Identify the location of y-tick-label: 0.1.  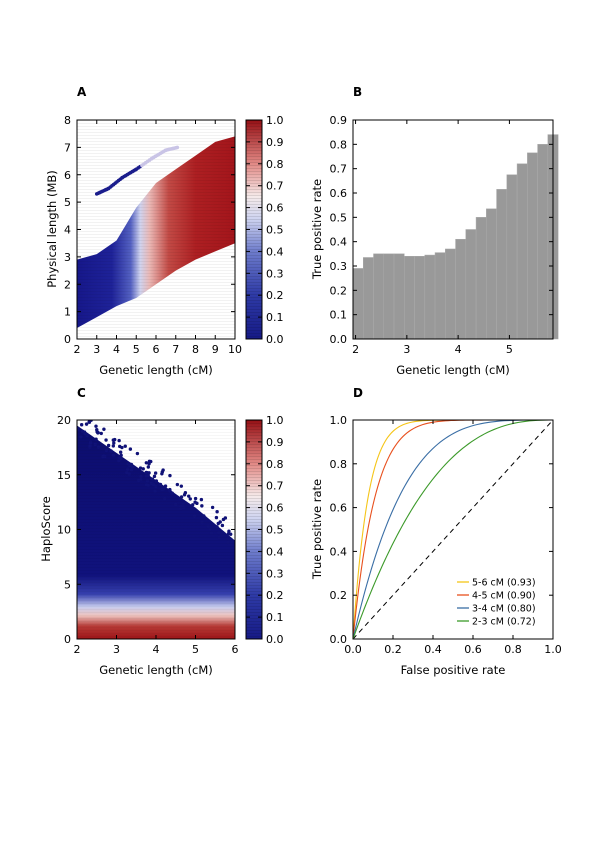
(339, 315).